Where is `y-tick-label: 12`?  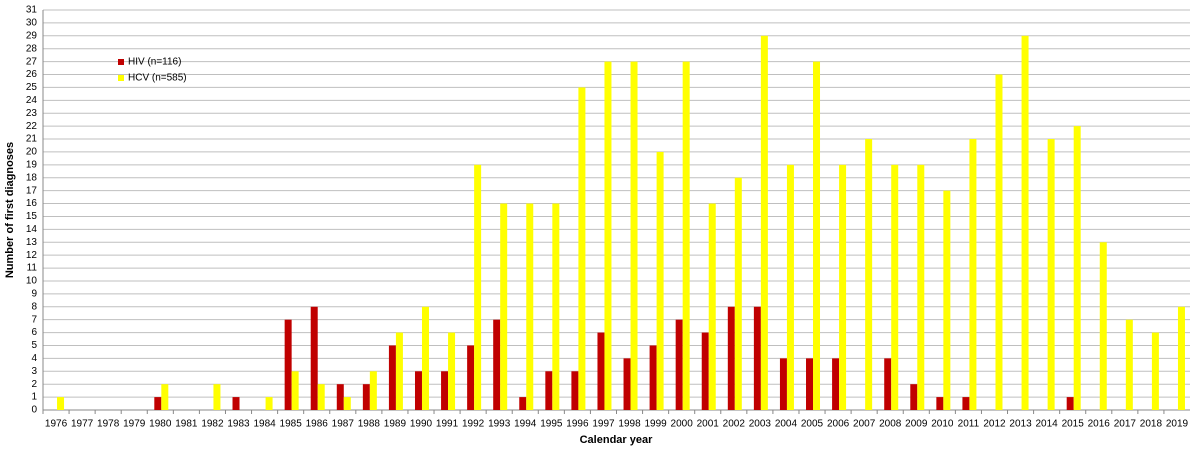 y-tick-label: 12 is located at coordinates (32, 255).